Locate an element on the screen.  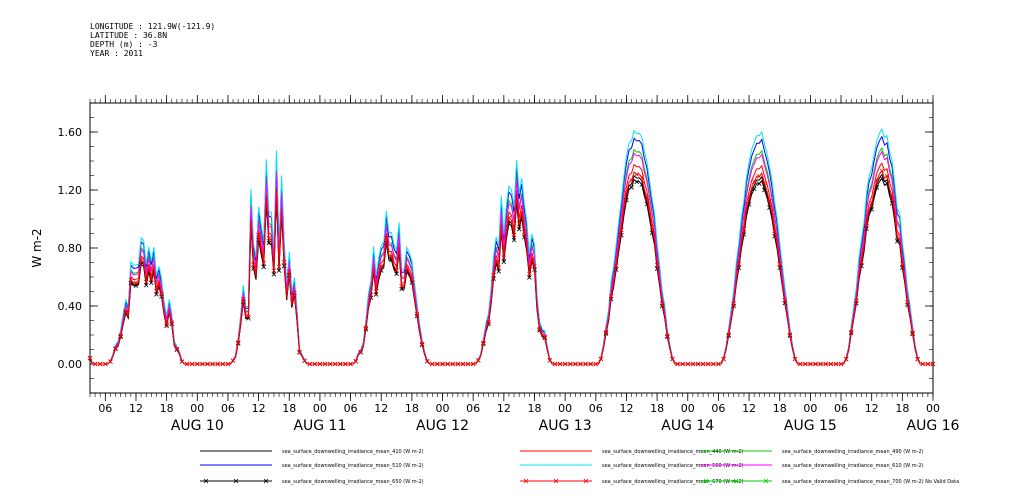
y-tick-label: 1.60 is located at coordinates (70, 132).